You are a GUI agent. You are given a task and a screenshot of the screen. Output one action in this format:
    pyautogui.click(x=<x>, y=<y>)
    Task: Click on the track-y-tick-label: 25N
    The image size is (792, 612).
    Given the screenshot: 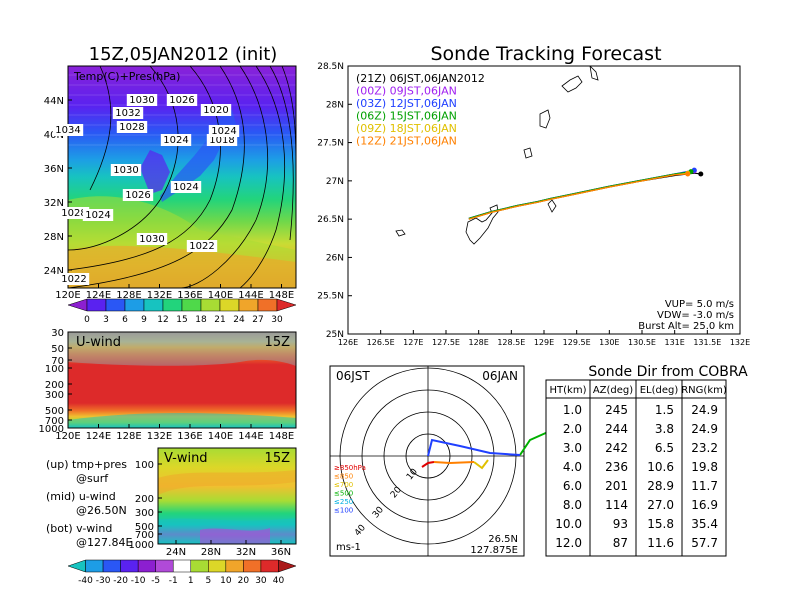 What is the action you would take?
    pyautogui.click(x=335, y=335)
    